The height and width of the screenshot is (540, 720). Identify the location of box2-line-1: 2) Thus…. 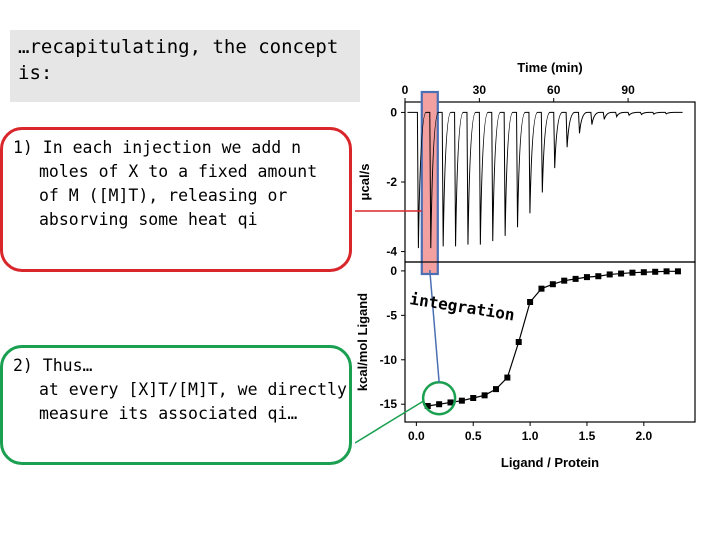
(53, 365).